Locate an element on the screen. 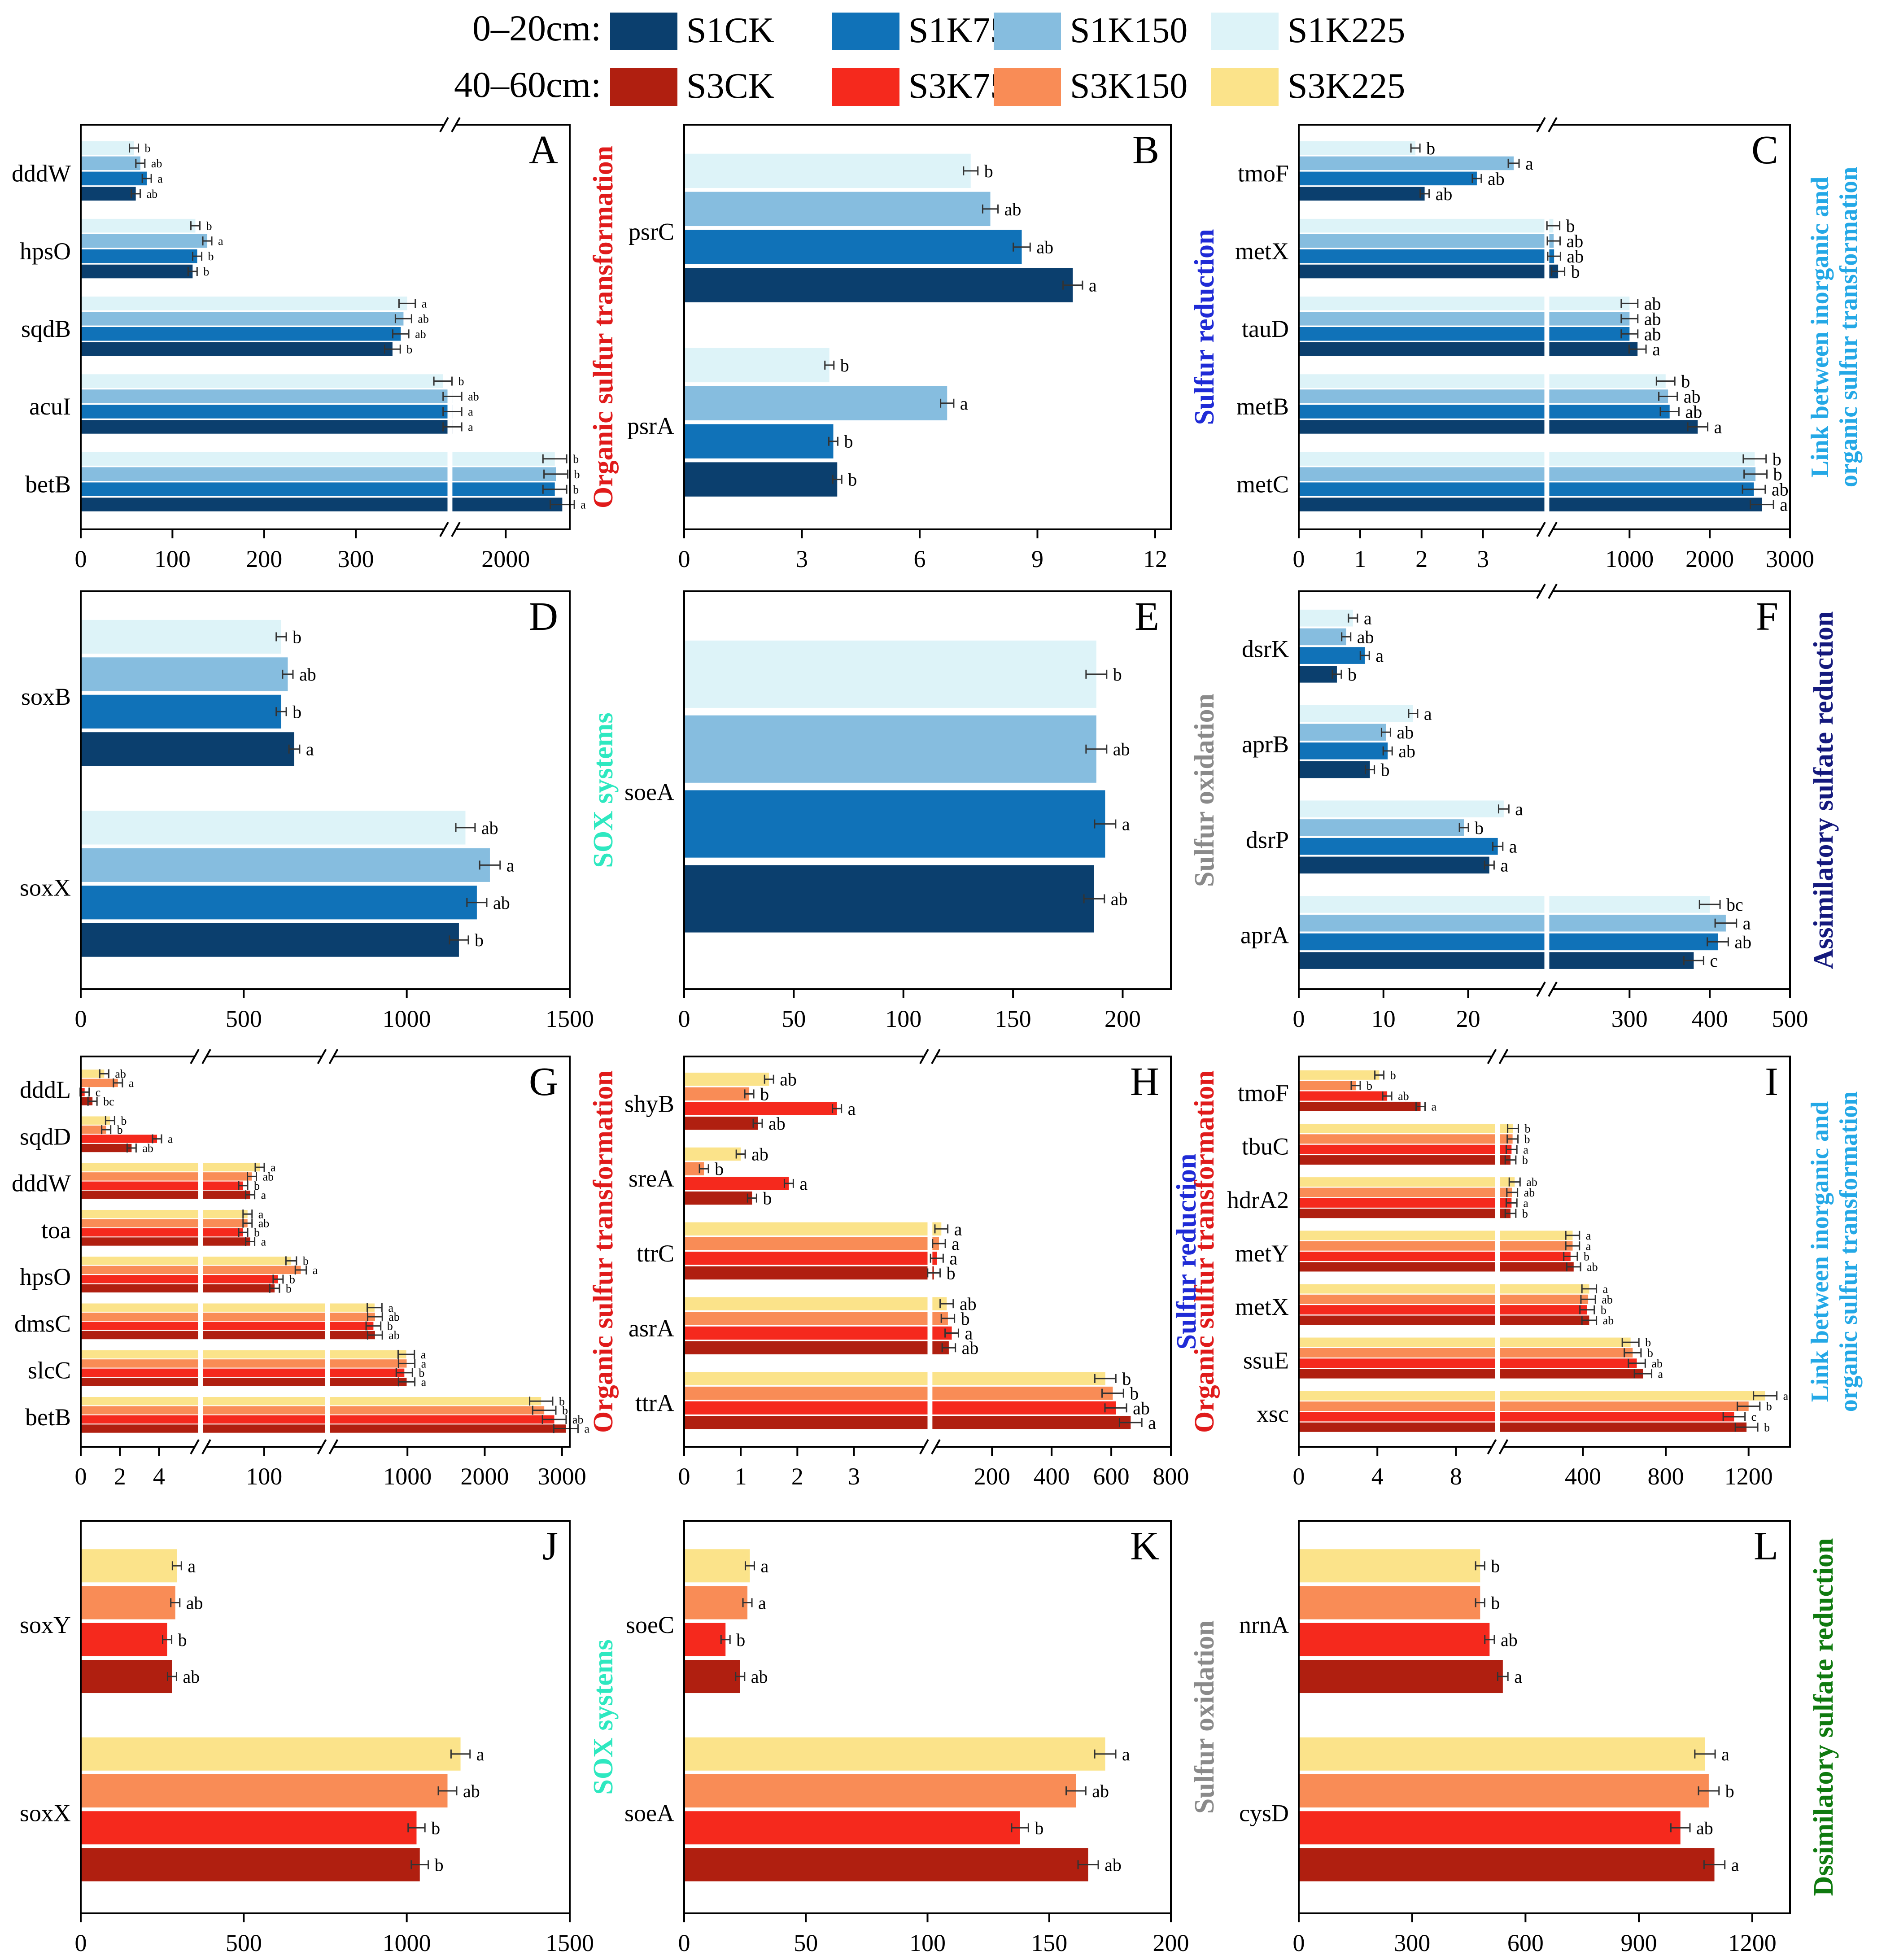  legend-label-S3K150: S3K150 is located at coordinates (1128, 86).